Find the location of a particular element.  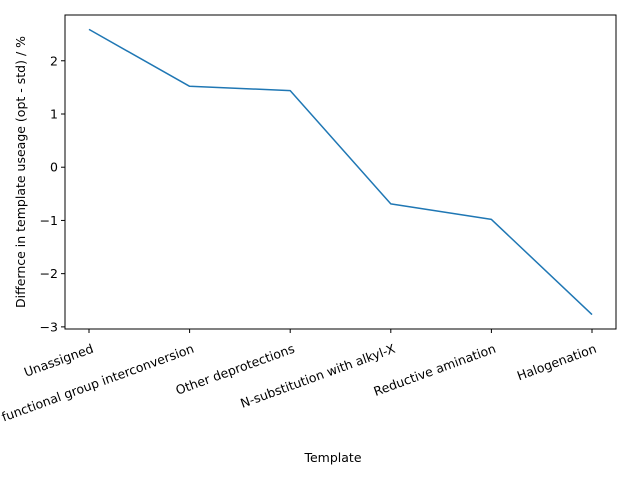

x-tick-label-0: Unassigned is located at coordinates (58, 360).